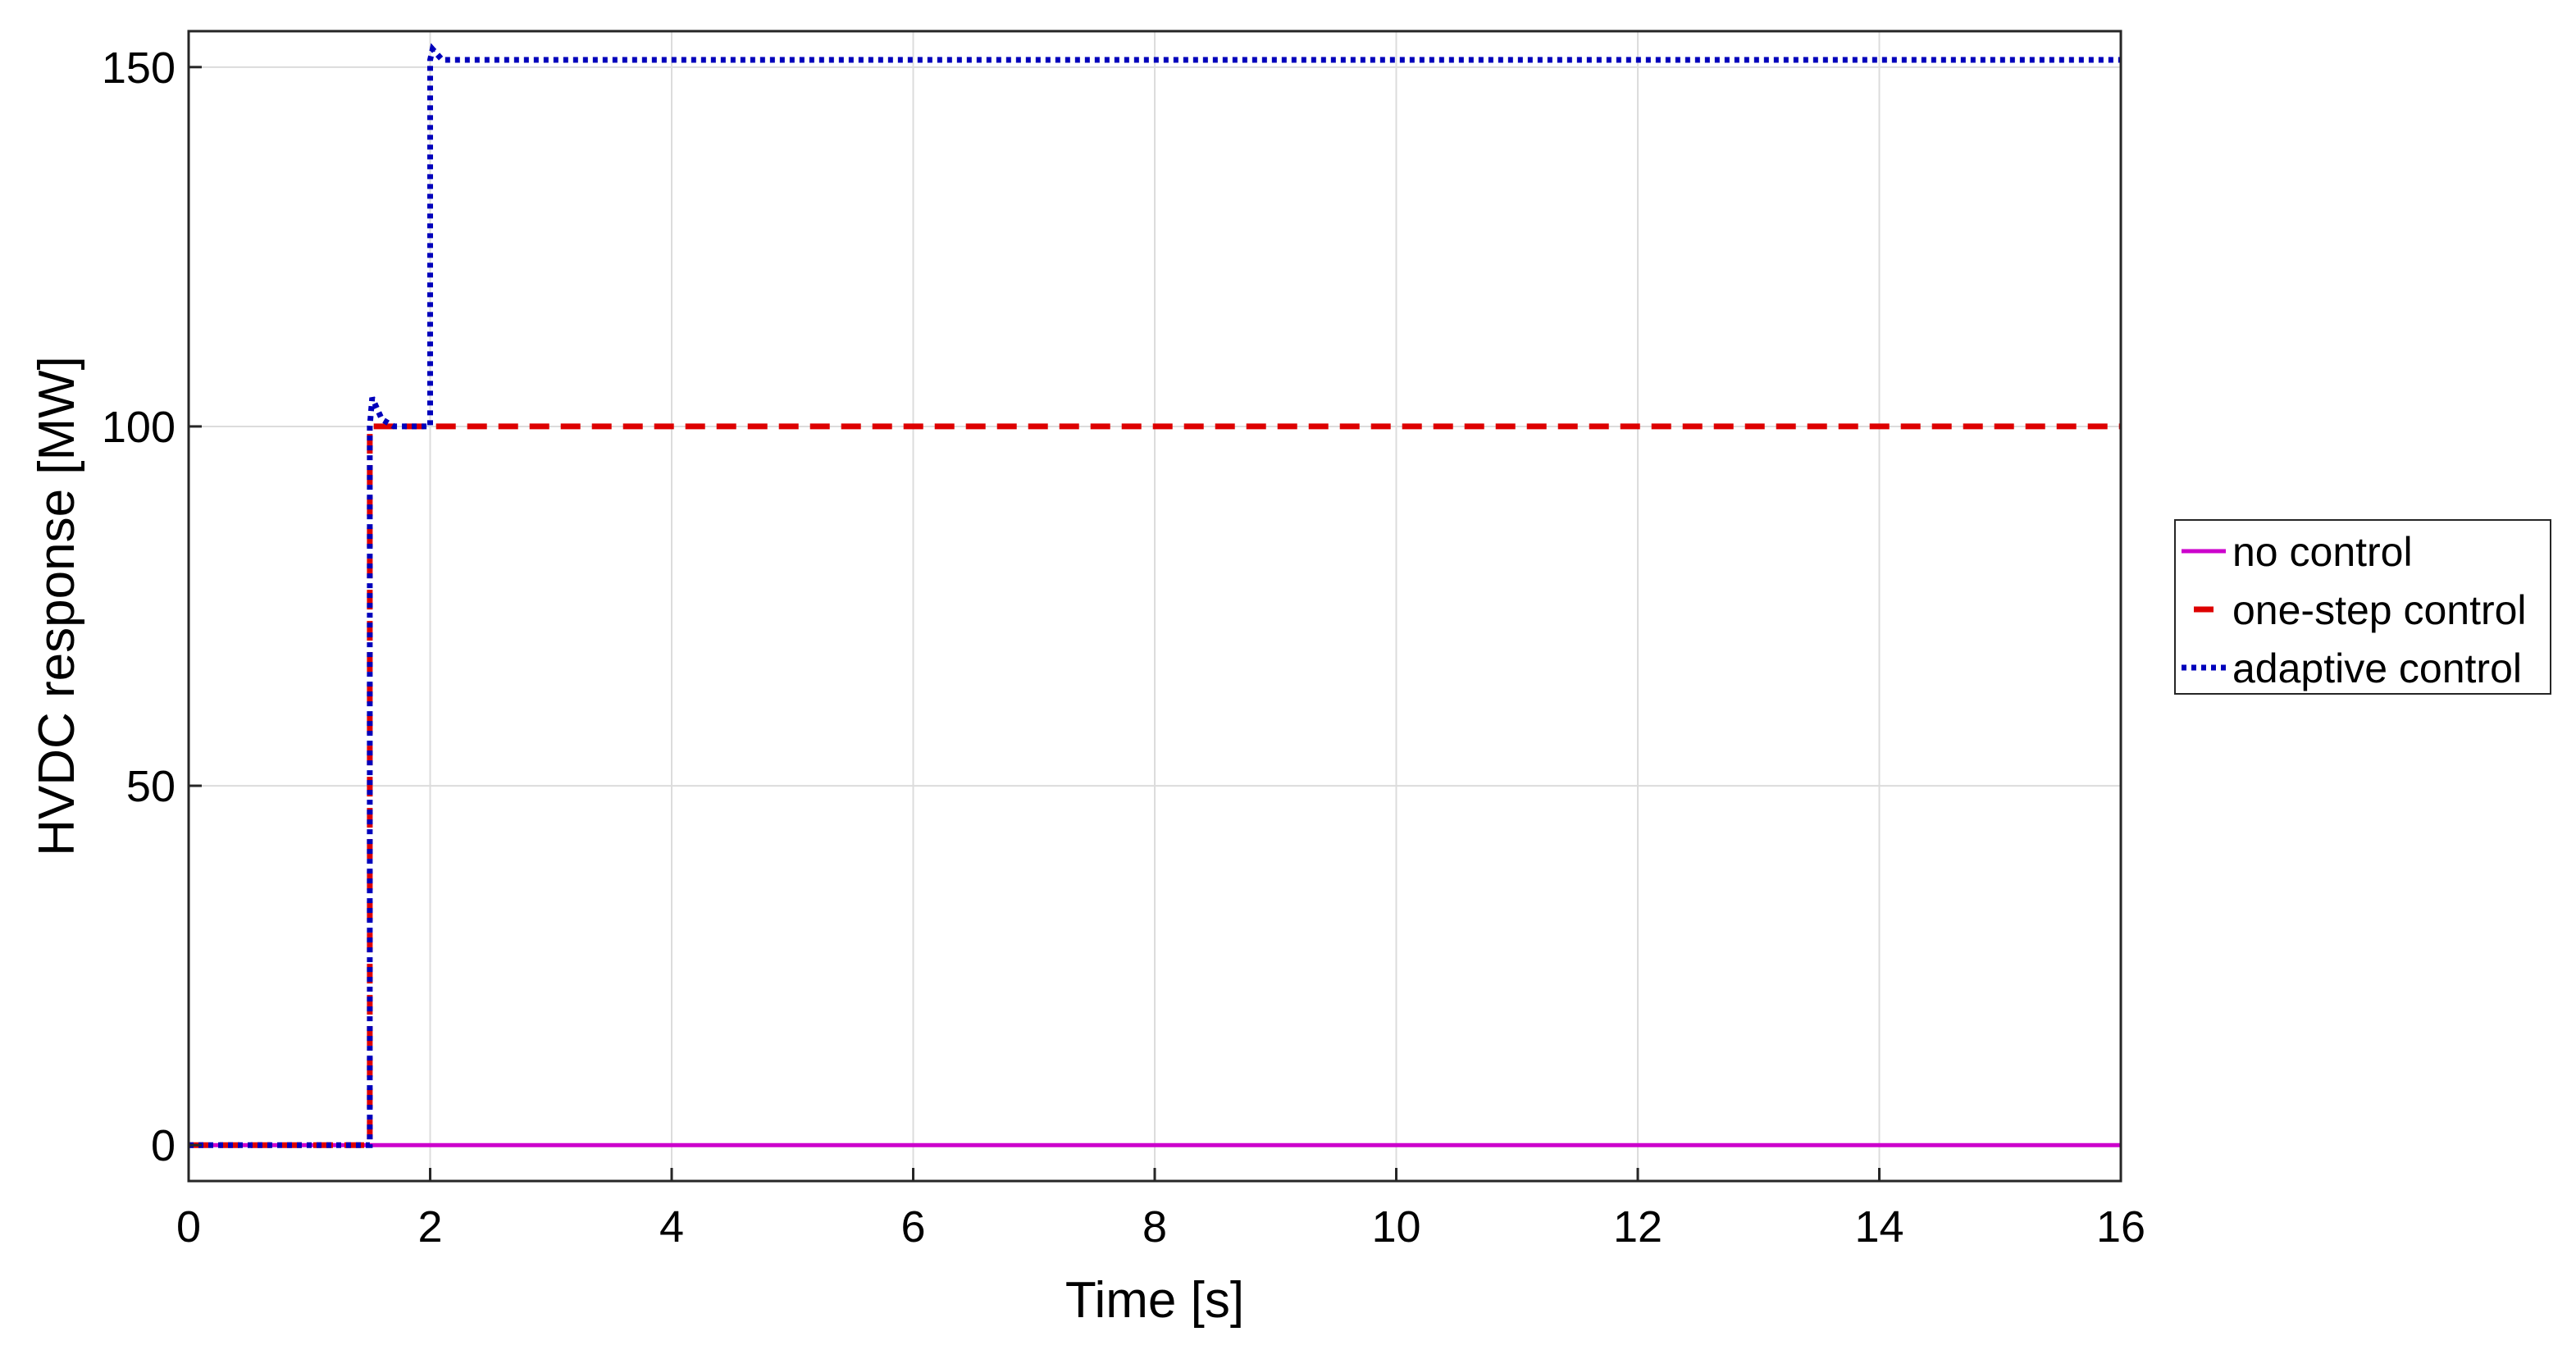 The image size is (2576, 1359). I want to click on x-tick-label: 2, so click(429, 1227).